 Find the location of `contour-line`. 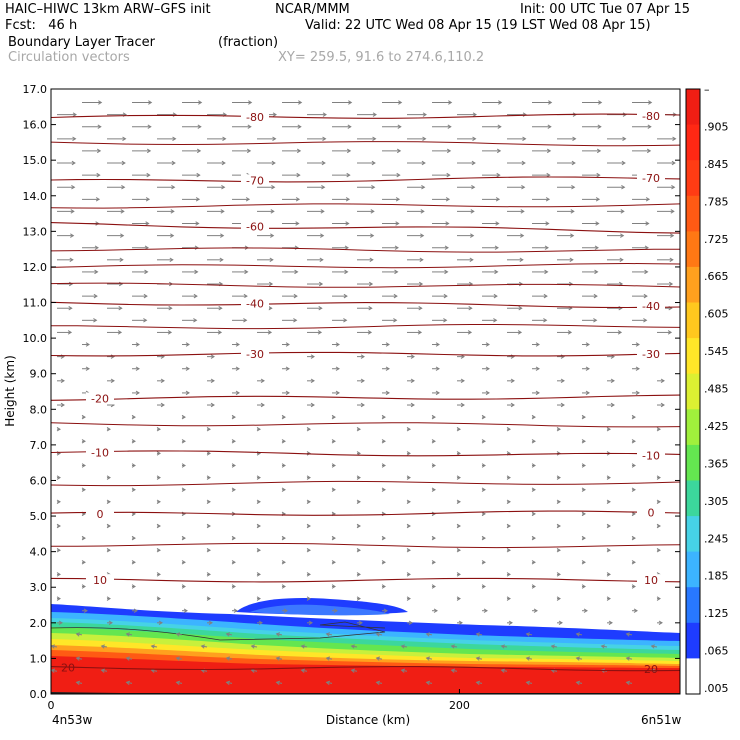

contour-line is located at coordinates (365, 265).